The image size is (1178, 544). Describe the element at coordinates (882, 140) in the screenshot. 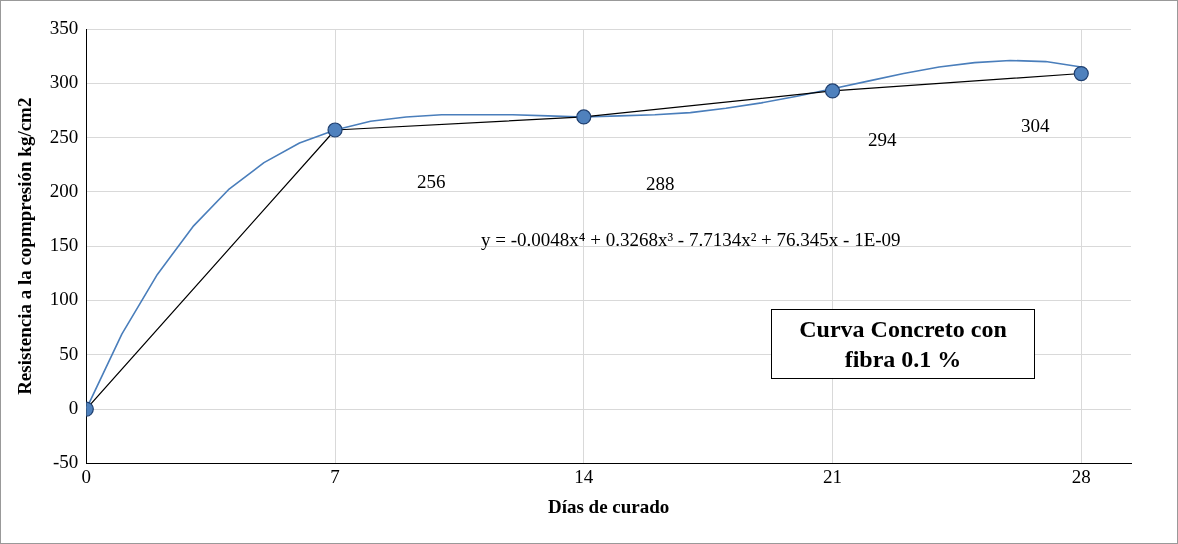

I see `annotation: 294` at that location.